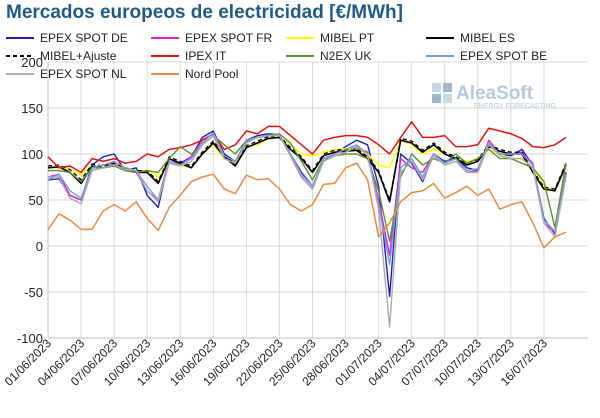 This screenshot has width=600, height=418. Describe the element at coordinates (32, 62) in the screenshot. I see `y-tick-label: 200` at that location.